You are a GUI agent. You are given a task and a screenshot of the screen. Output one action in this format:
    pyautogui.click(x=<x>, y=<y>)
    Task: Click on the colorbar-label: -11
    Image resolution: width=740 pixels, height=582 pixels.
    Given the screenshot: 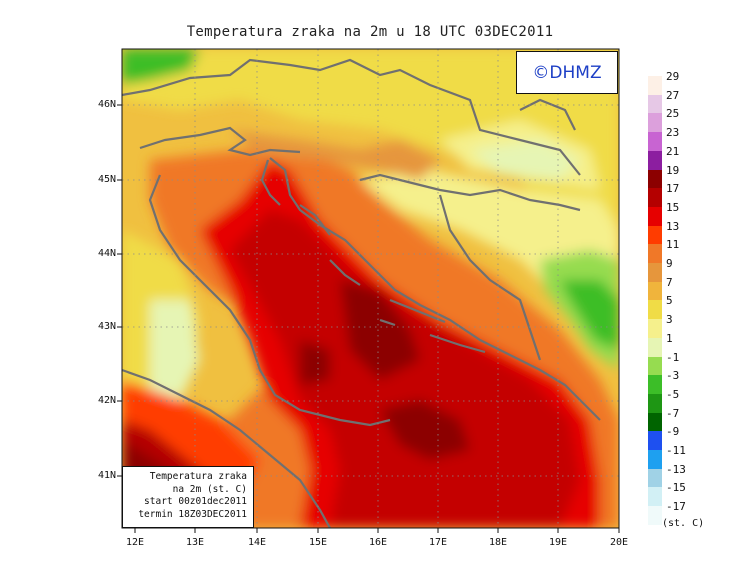 What is the action you would take?
    pyautogui.click(x=676, y=450)
    